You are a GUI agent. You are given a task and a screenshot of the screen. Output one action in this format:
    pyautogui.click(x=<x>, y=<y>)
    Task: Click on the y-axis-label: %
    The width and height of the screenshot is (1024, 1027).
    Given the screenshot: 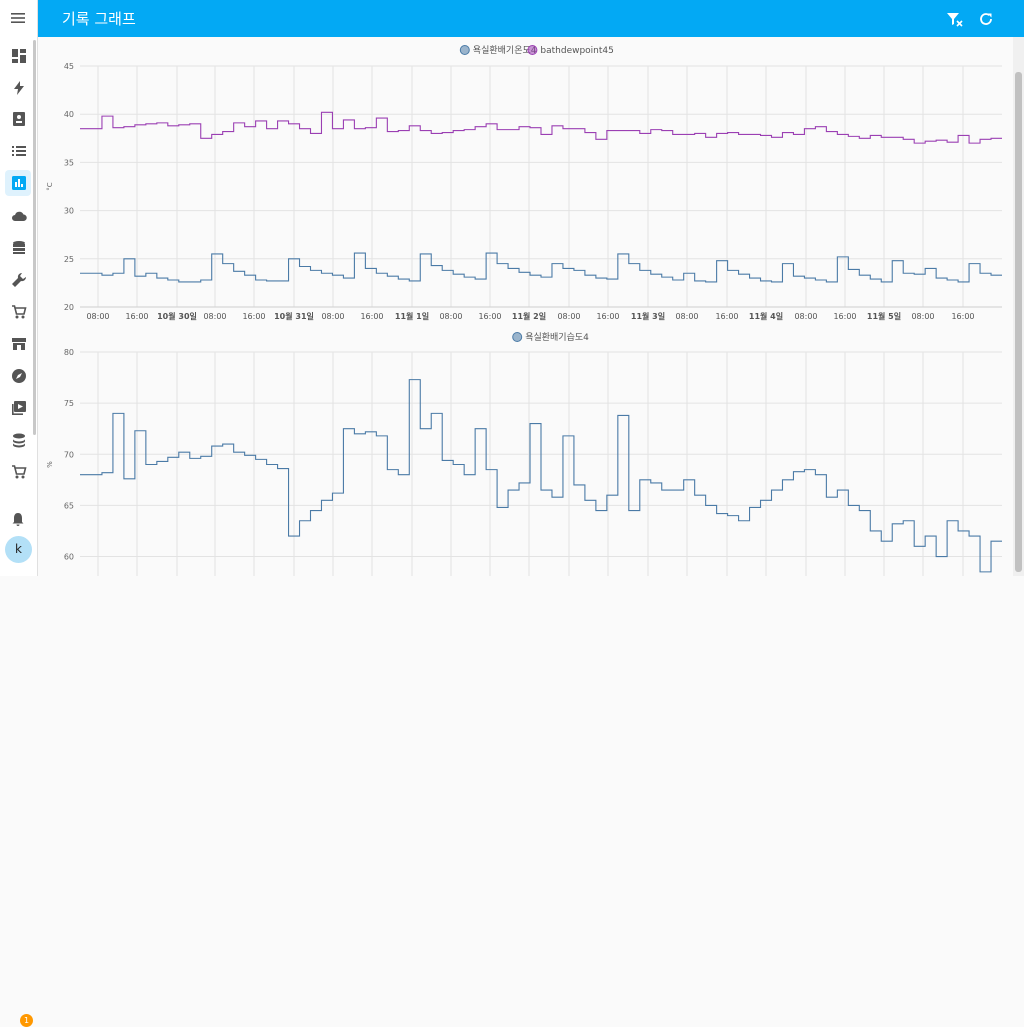 What is the action you would take?
    pyautogui.click(x=50, y=464)
    